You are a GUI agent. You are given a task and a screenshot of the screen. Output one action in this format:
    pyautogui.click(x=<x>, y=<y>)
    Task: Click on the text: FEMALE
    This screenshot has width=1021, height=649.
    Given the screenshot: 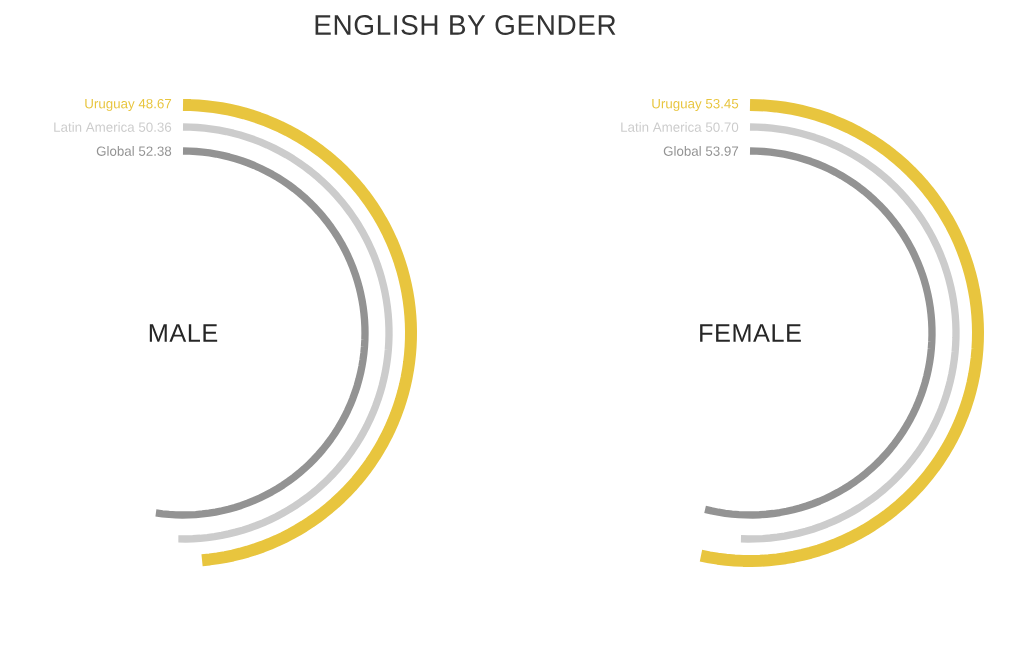 What is the action you would take?
    pyautogui.click(x=750, y=333)
    